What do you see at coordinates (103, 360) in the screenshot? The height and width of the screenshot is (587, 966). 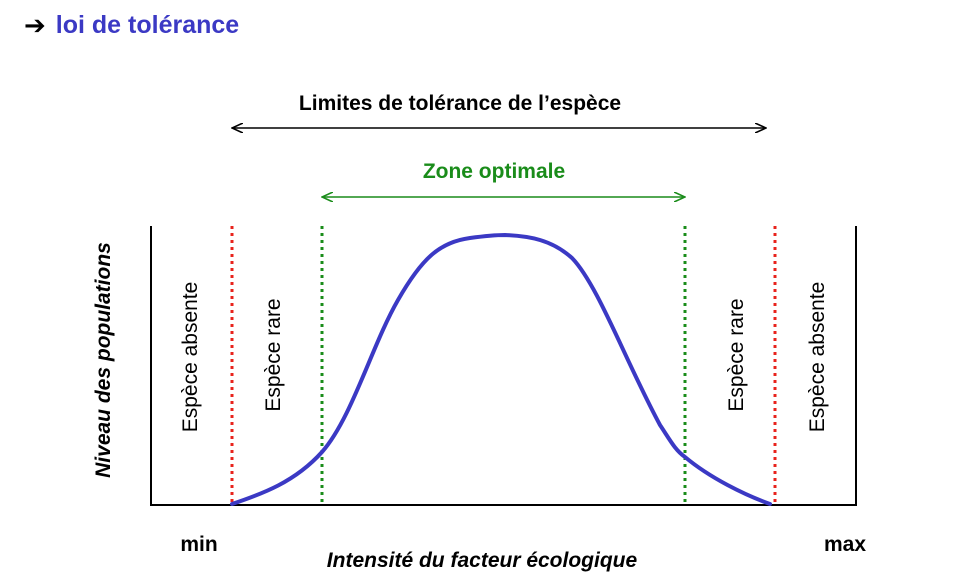 I see `y-axis-label: Niveau des populations` at bounding box center [103, 360].